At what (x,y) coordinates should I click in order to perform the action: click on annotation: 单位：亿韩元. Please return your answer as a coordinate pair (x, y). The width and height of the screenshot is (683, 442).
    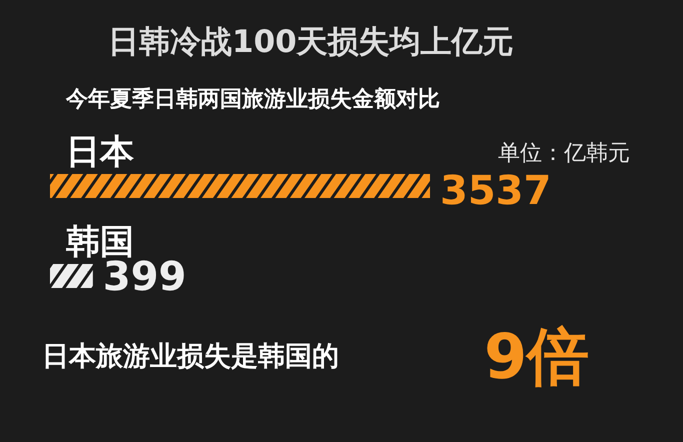
    Looking at the image, I should click on (564, 153).